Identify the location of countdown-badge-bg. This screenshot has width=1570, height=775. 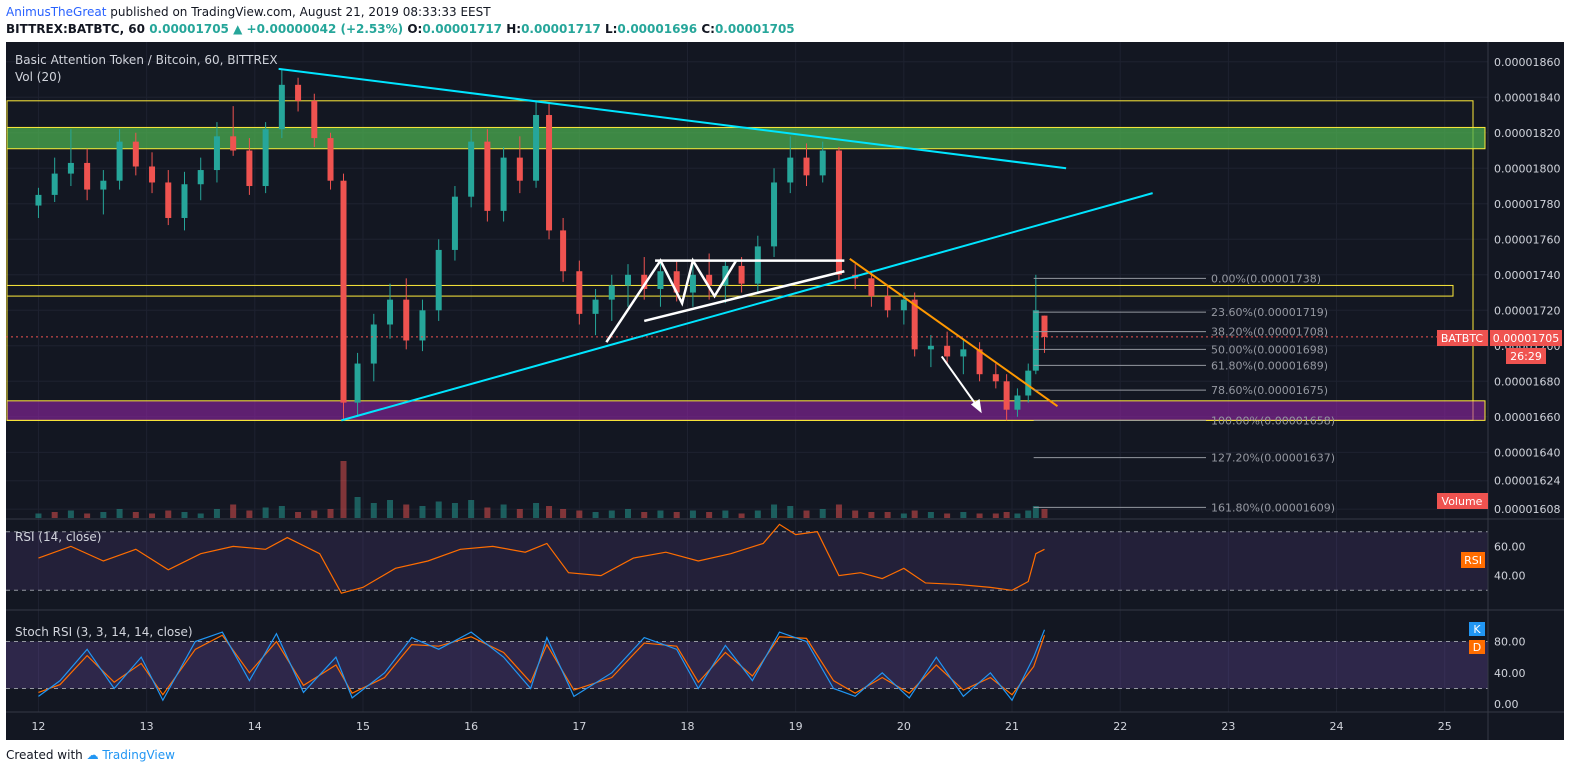
(1526, 356).